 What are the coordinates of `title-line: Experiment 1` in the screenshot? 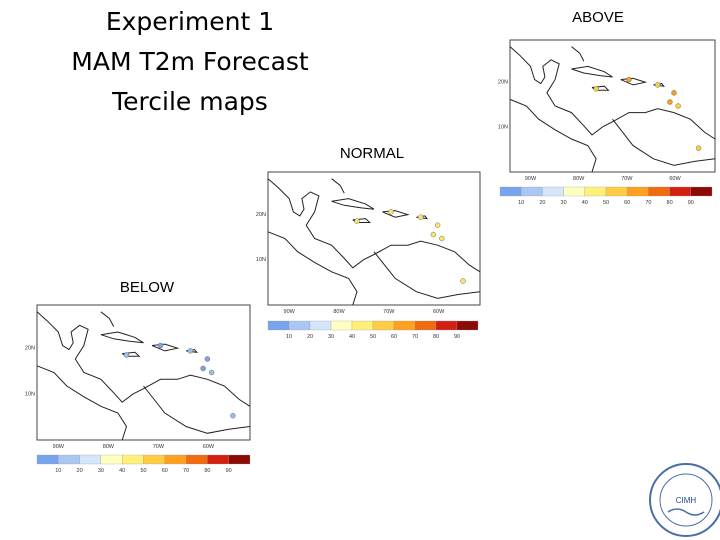 It's located at (190, 21).